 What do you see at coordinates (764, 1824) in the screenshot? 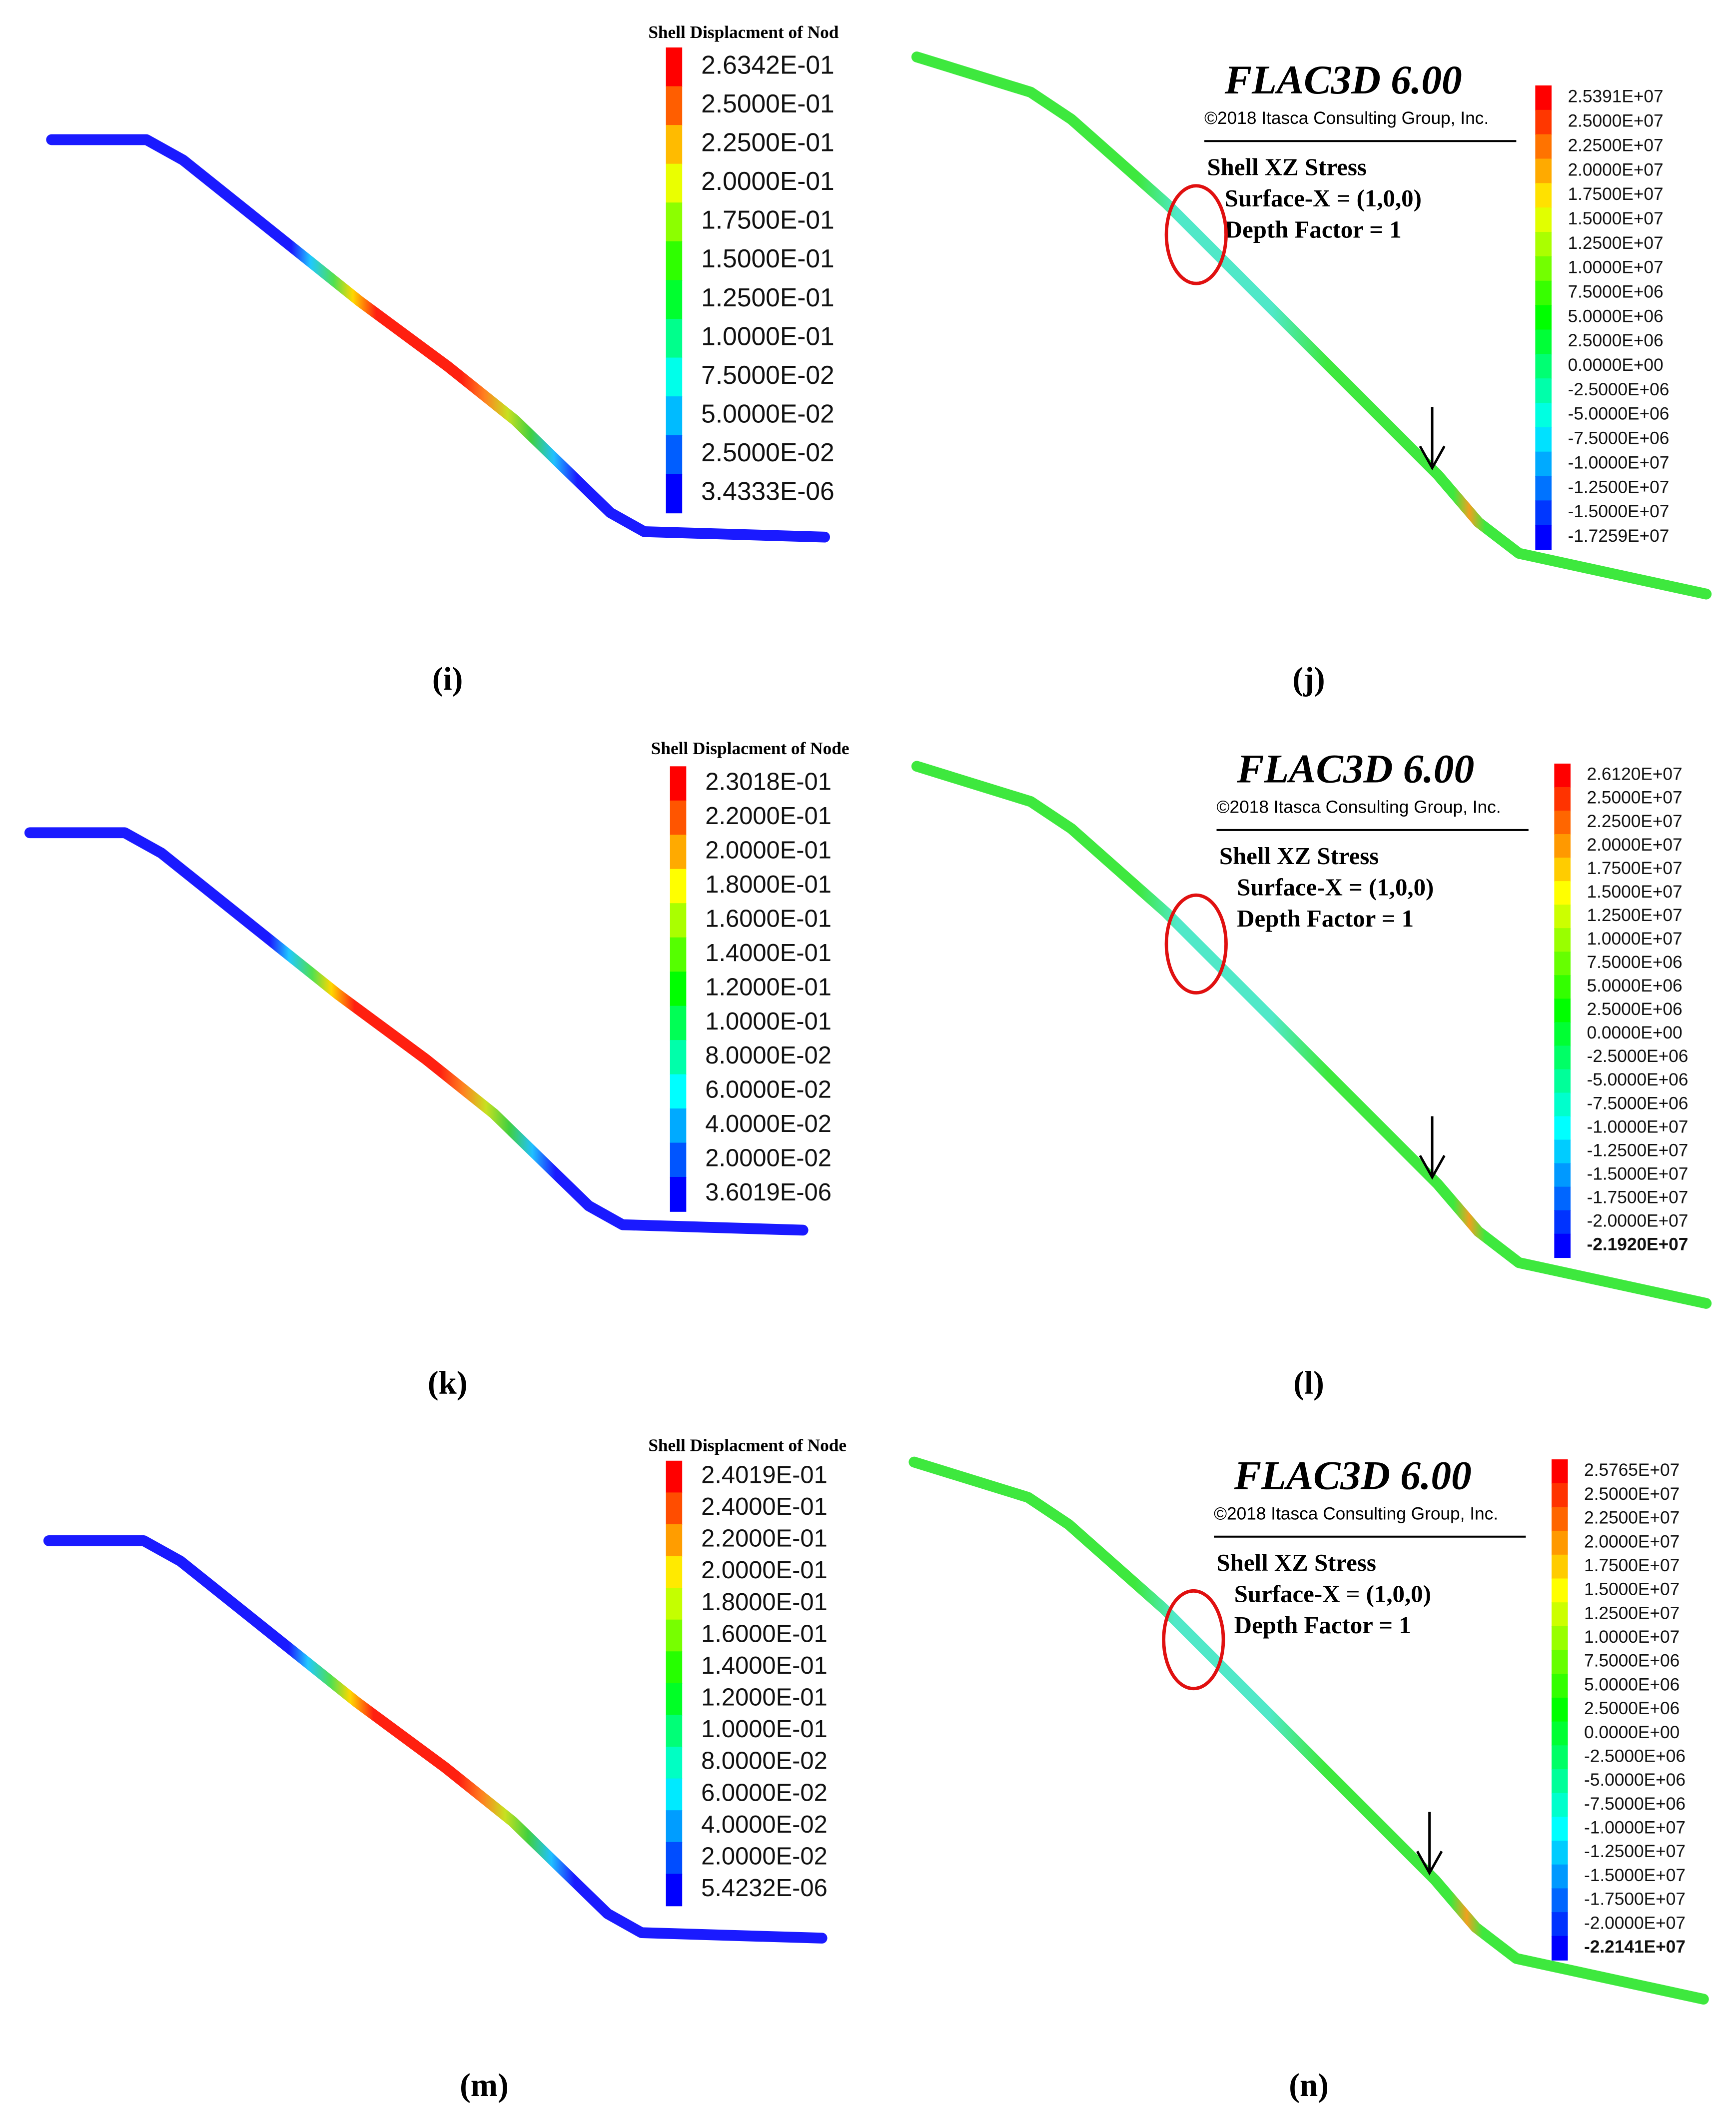
I see `legend-label: 4.0000E-02` at bounding box center [764, 1824].